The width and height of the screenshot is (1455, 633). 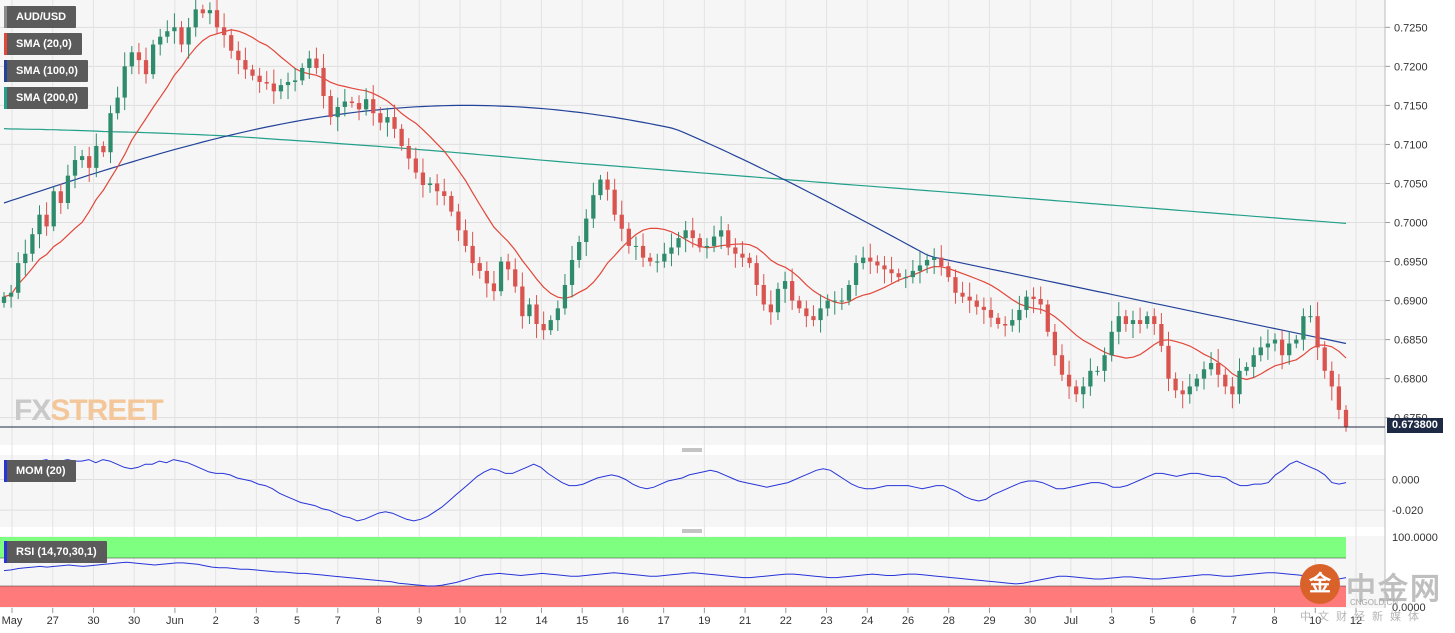 I want to click on legend-rsi-label: RSI (14,70,30,1), so click(x=56, y=552).